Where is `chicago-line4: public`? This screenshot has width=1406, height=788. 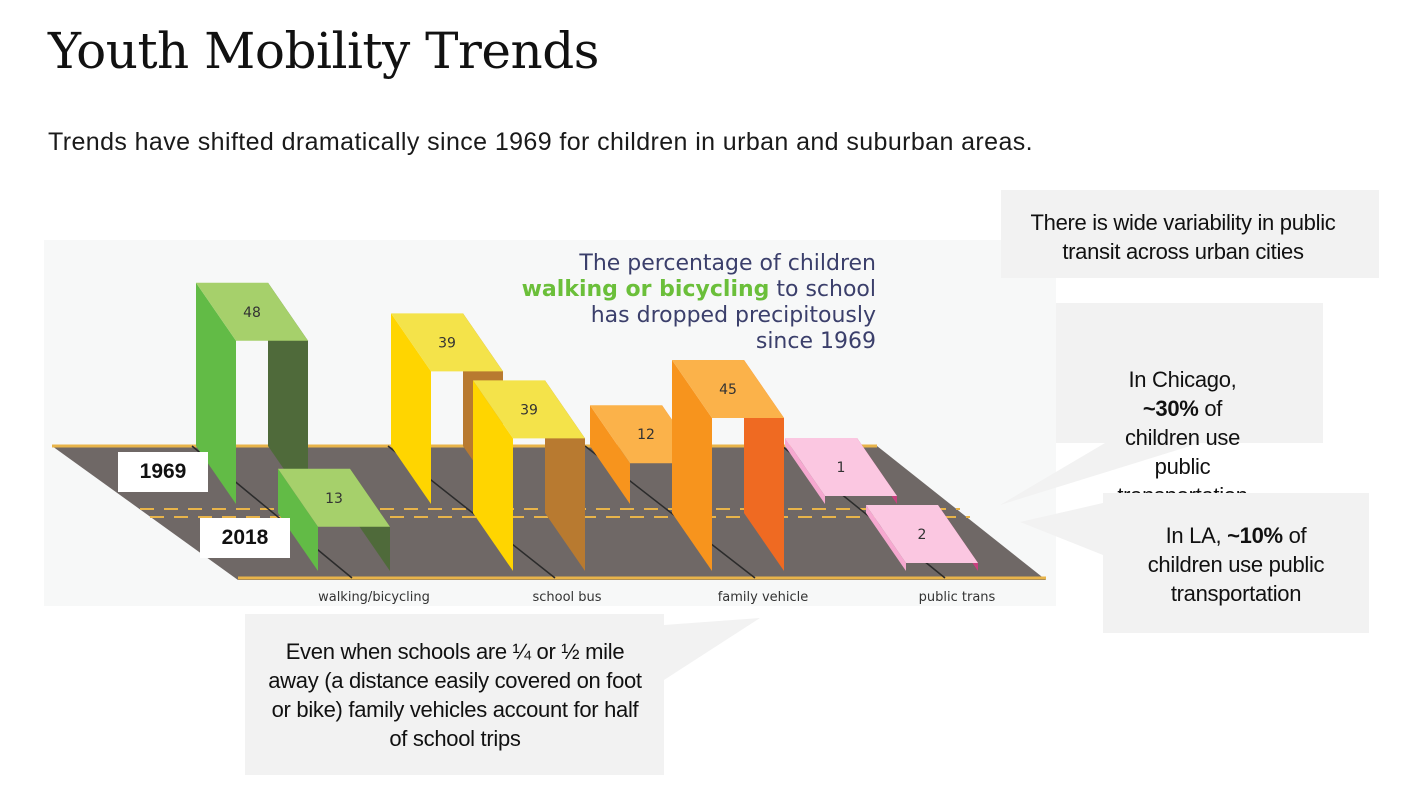
chicago-line4: public is located at coordinates (1182, 466).